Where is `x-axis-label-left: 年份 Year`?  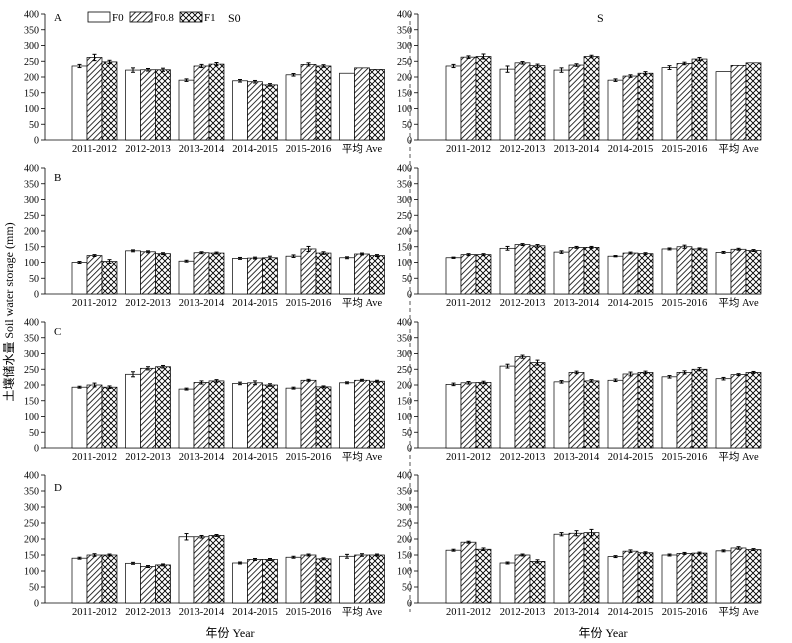
x-axis-label-left: 年份 Year is located at coordinates (229, 633).